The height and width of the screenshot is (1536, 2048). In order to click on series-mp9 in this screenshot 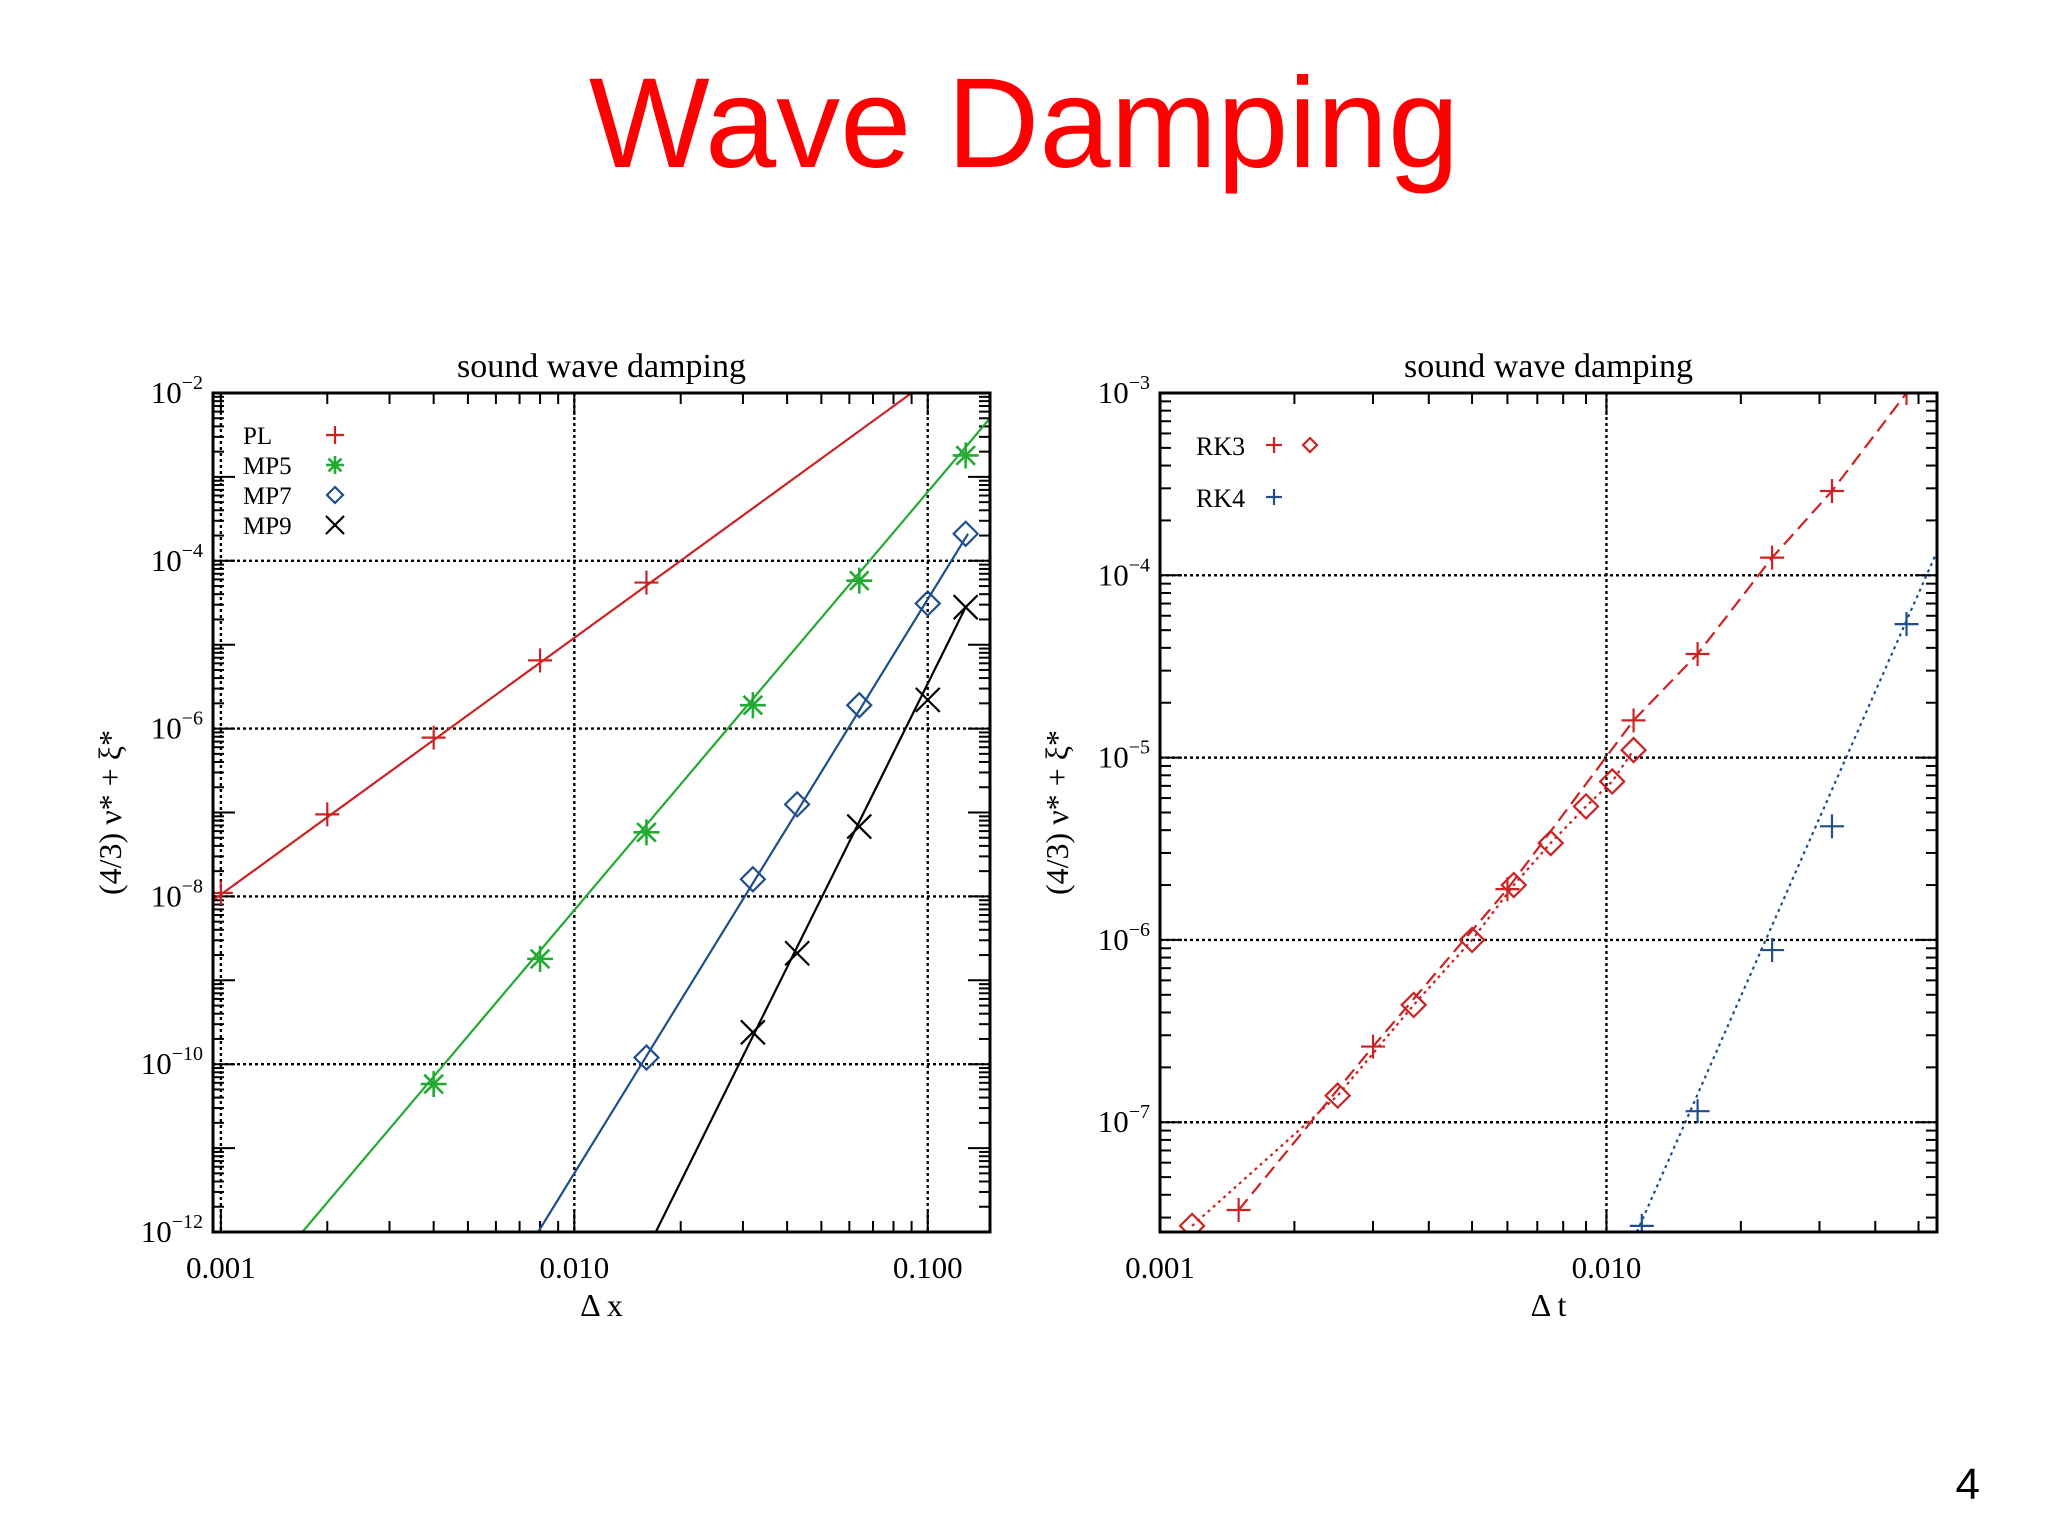, I will do `click(816, 913)`.